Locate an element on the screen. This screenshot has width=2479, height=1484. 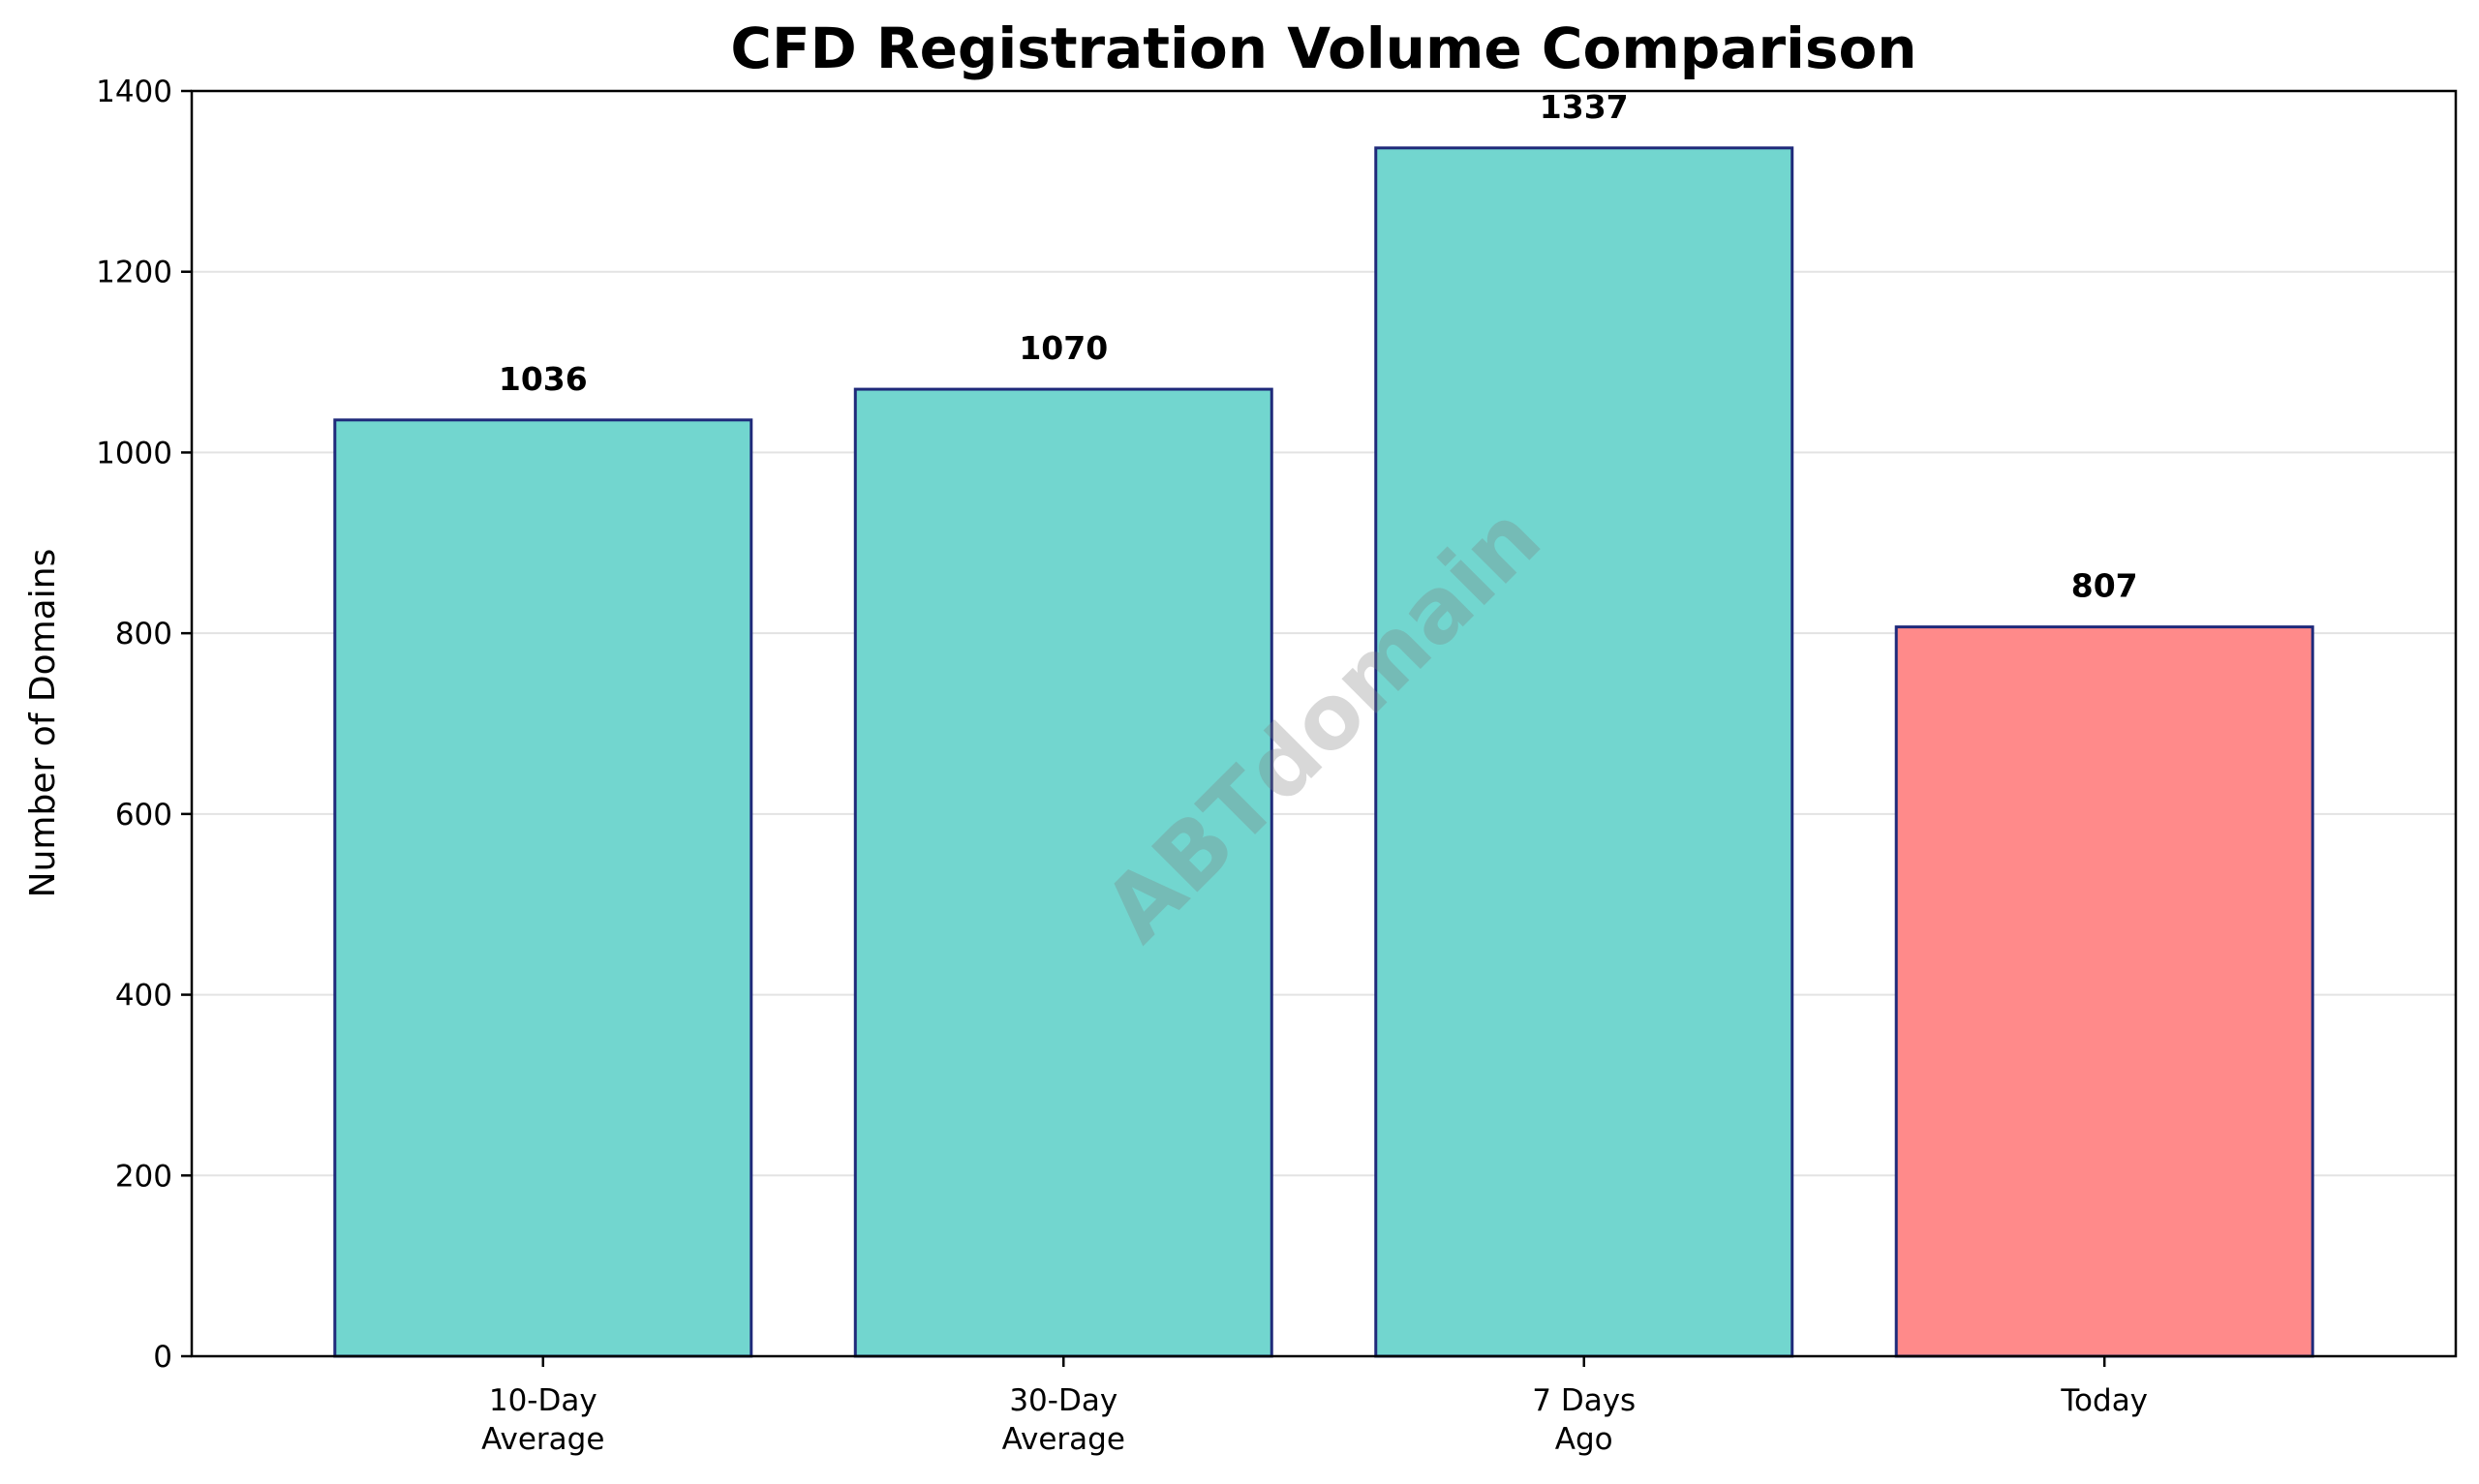
x-axis: 10-Day Average 30-Day Average 7 Days Ago Today is located at coordinates (1314, 1406).